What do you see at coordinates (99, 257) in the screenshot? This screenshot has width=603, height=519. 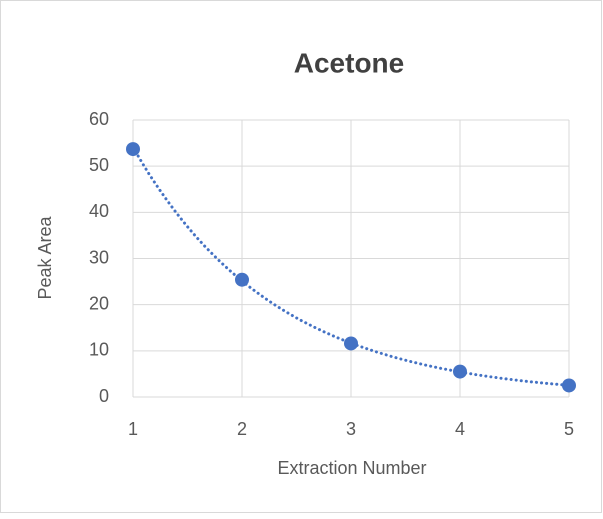 I see `y-tick-label: 30` at bounding box center [99, 257].